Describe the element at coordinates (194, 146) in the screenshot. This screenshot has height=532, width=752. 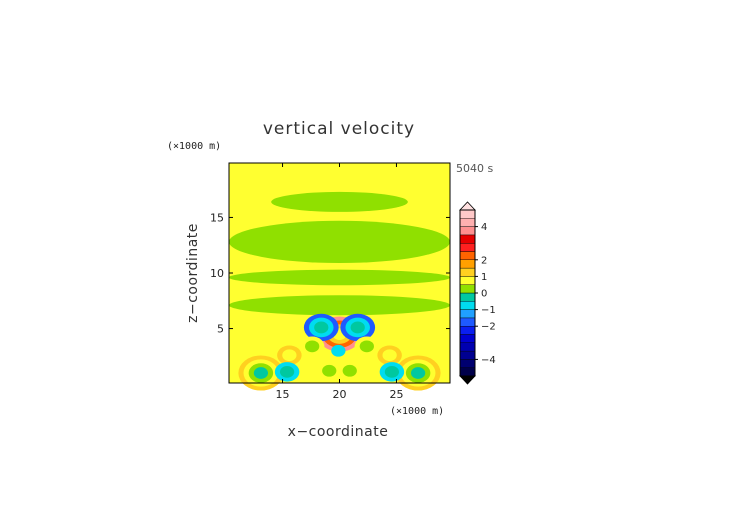
I see `y-unit-label: (×1000 m)` at that location.